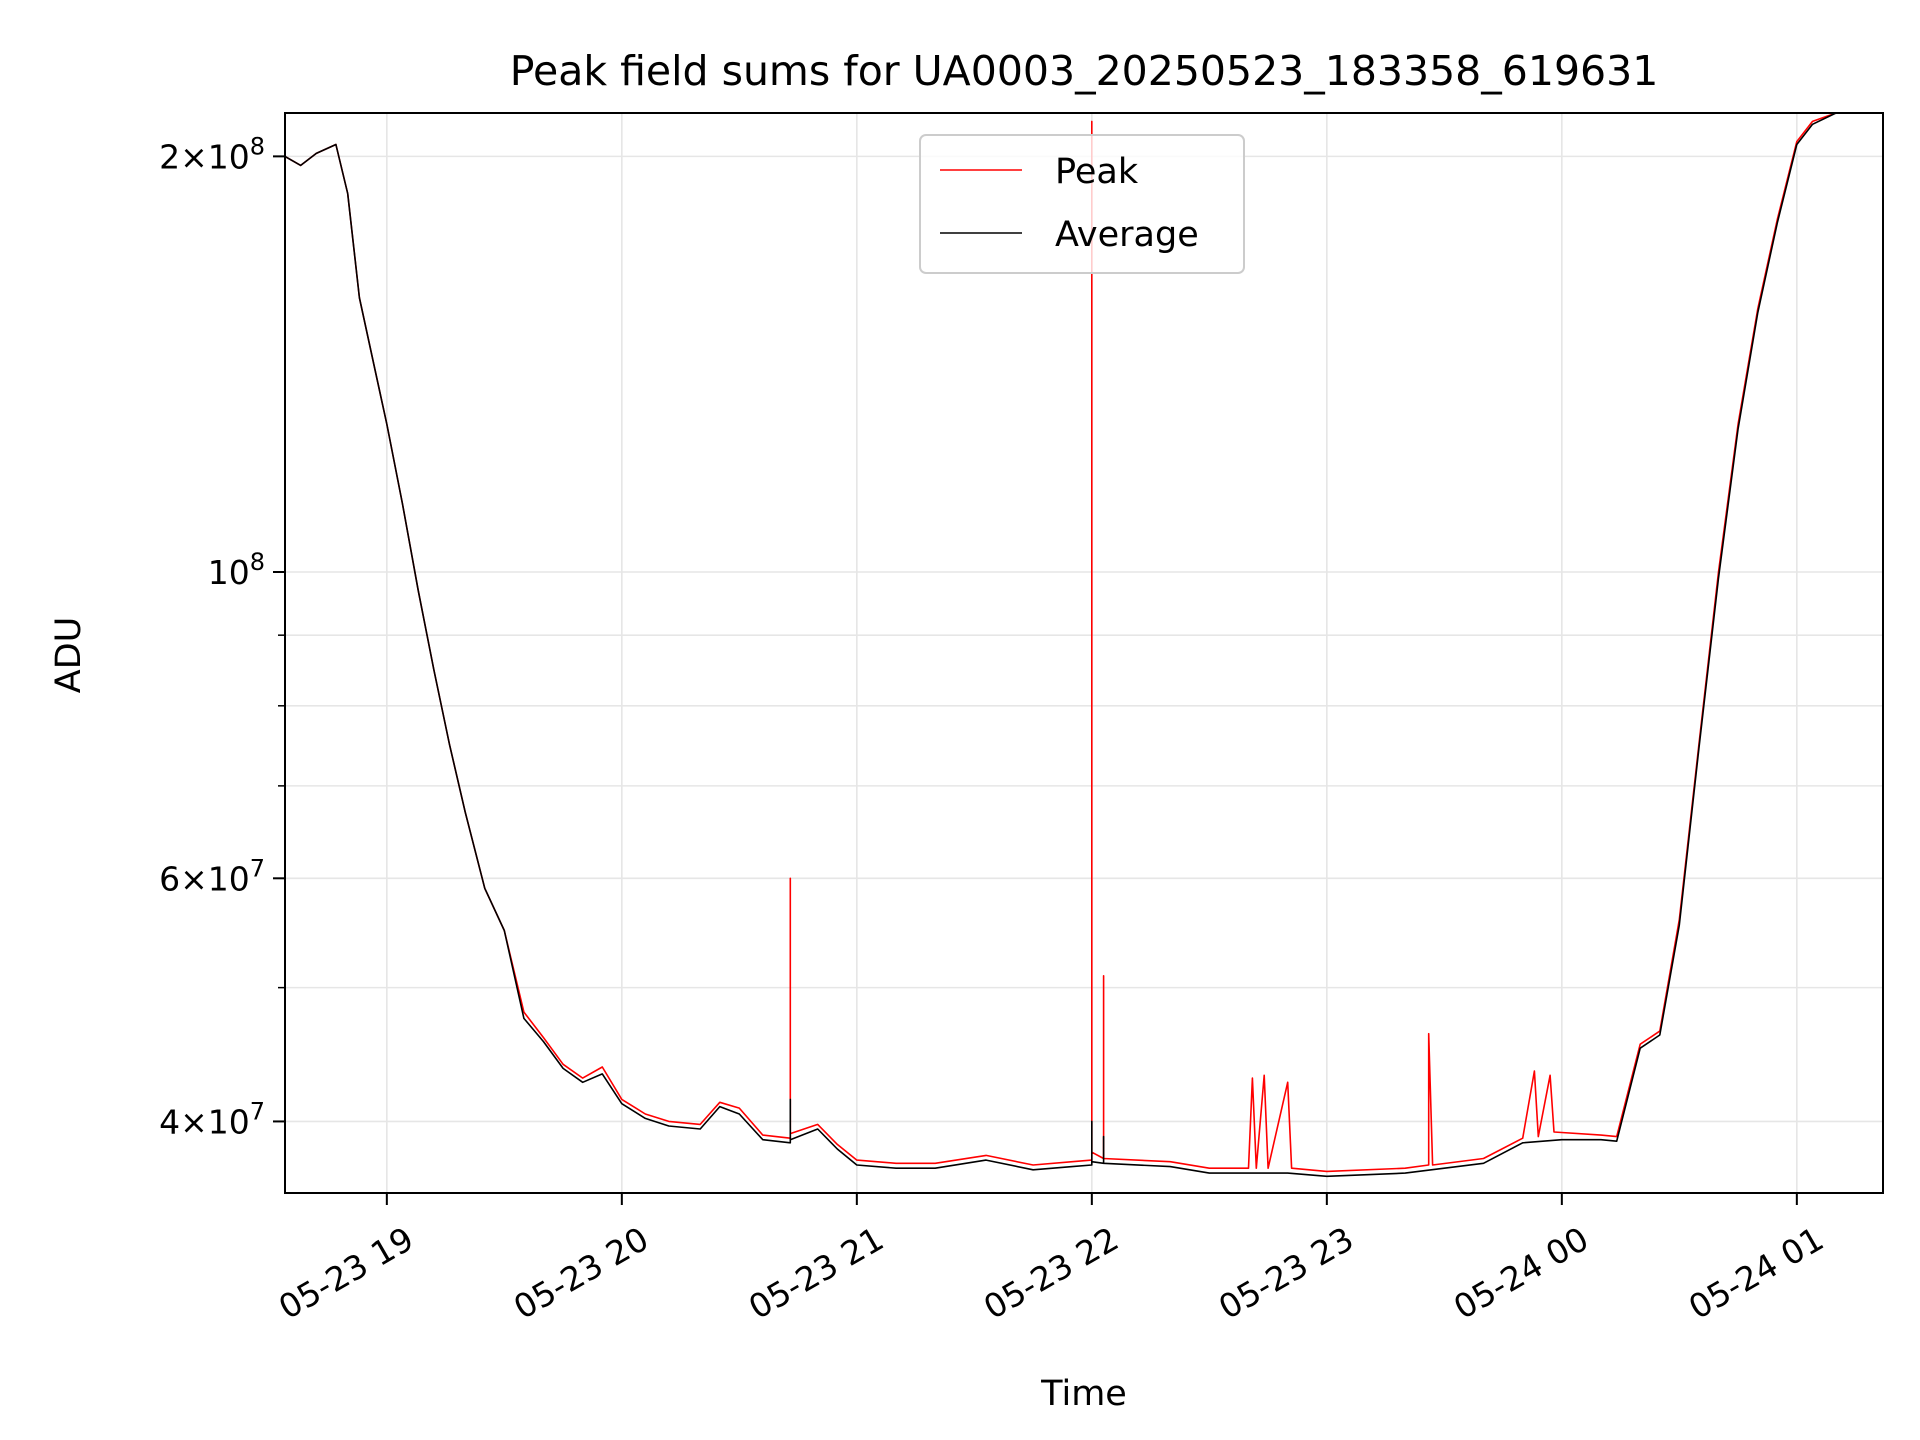 The height and width of the screenshot is (1440, 1920). I want to click on legend-average-label: Average, so click(1127, 235).